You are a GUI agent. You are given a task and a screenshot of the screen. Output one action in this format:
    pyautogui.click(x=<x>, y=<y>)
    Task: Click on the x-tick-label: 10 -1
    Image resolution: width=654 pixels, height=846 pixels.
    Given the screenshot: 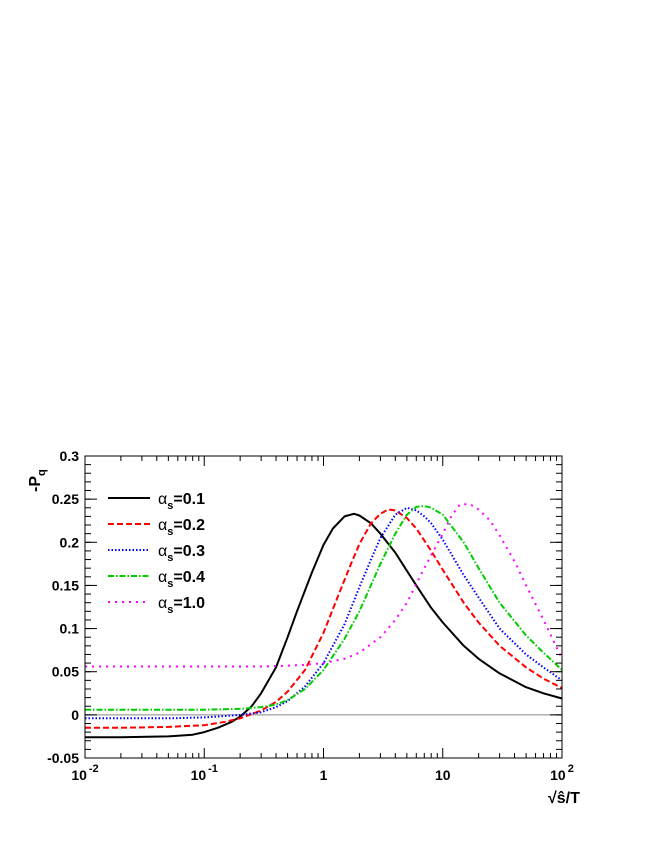 What is the action you would take?
    pyautogui.click(x=204, y=773)
    